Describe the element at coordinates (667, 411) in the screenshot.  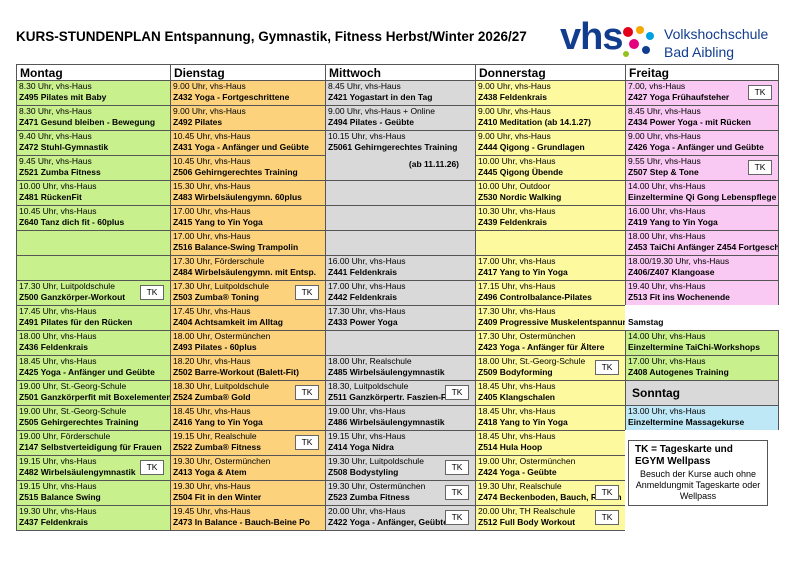
I see `time: 13.00 Uhr, vhs-Haus` at that location.